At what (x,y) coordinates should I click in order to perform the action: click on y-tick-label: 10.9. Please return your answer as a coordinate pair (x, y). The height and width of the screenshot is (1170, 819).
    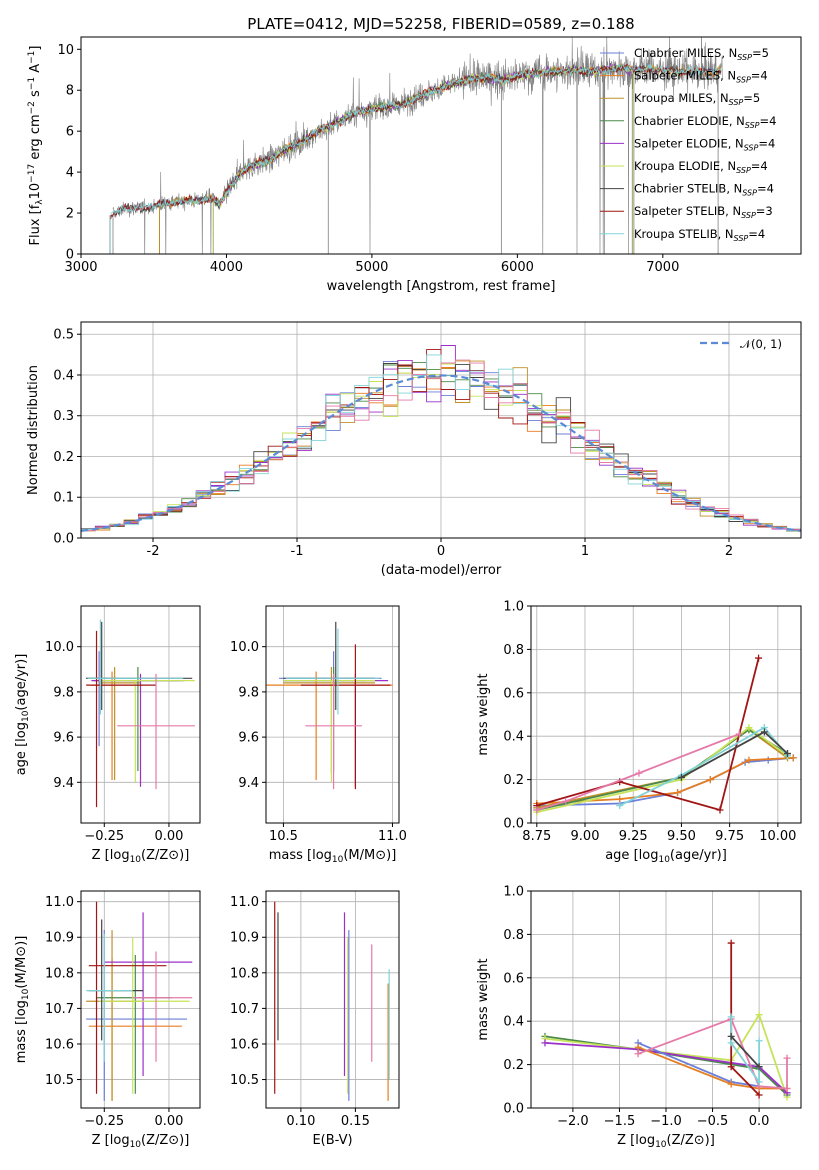
    Looking at the image, I should click on (244, 938).